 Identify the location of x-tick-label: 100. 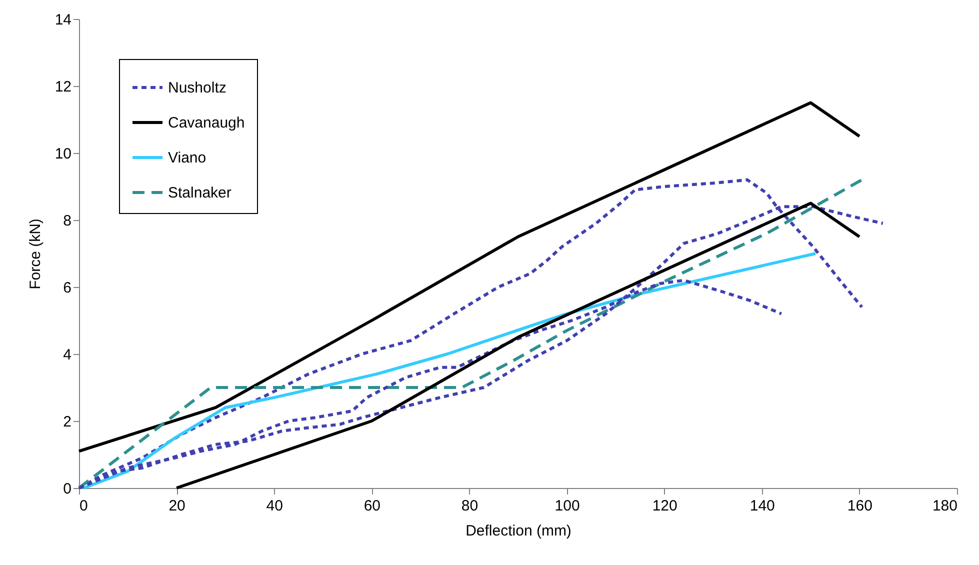
(567, 506).